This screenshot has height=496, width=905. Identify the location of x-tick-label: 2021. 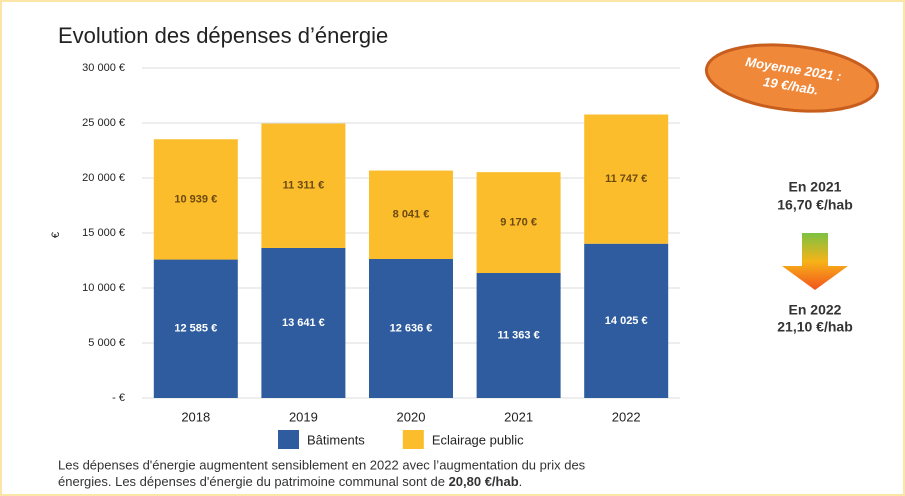
(518, 416).